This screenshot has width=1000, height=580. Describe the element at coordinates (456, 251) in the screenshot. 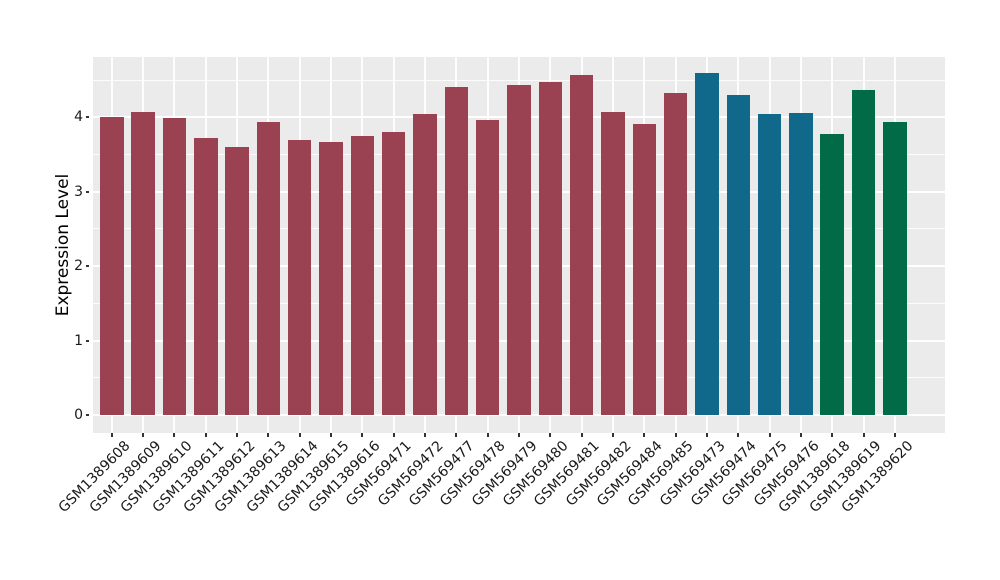

I see `bar-GSM569477` at that location.